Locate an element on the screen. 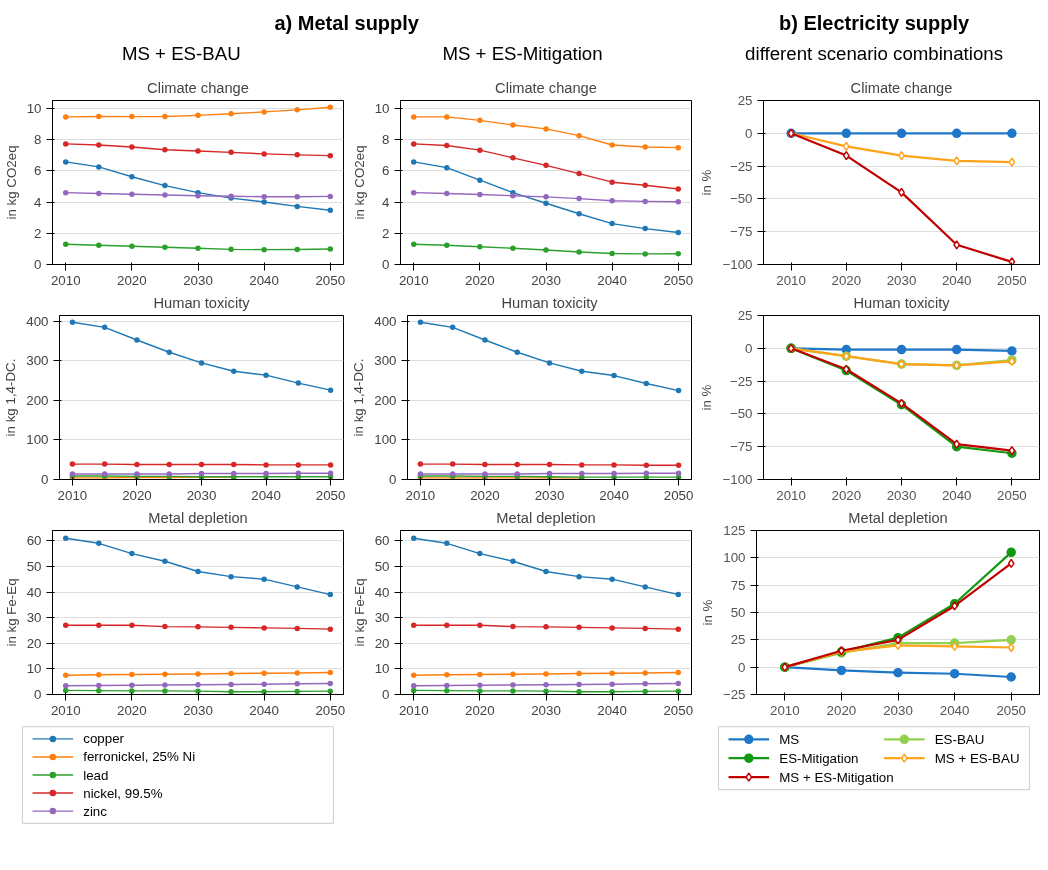 The height and width of the screenshot is (870, 1048). text: a) Metal supply is located at coordinates (347, 22).